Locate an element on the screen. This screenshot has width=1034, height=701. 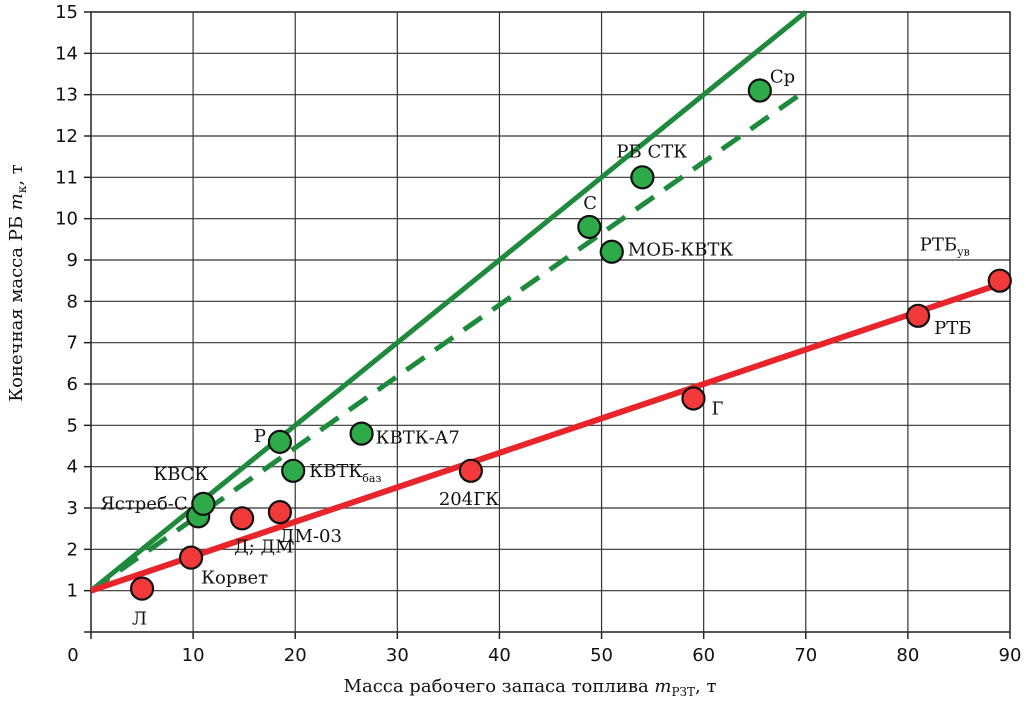
x-tick-label: 20 is located at coordinates (295, 655).